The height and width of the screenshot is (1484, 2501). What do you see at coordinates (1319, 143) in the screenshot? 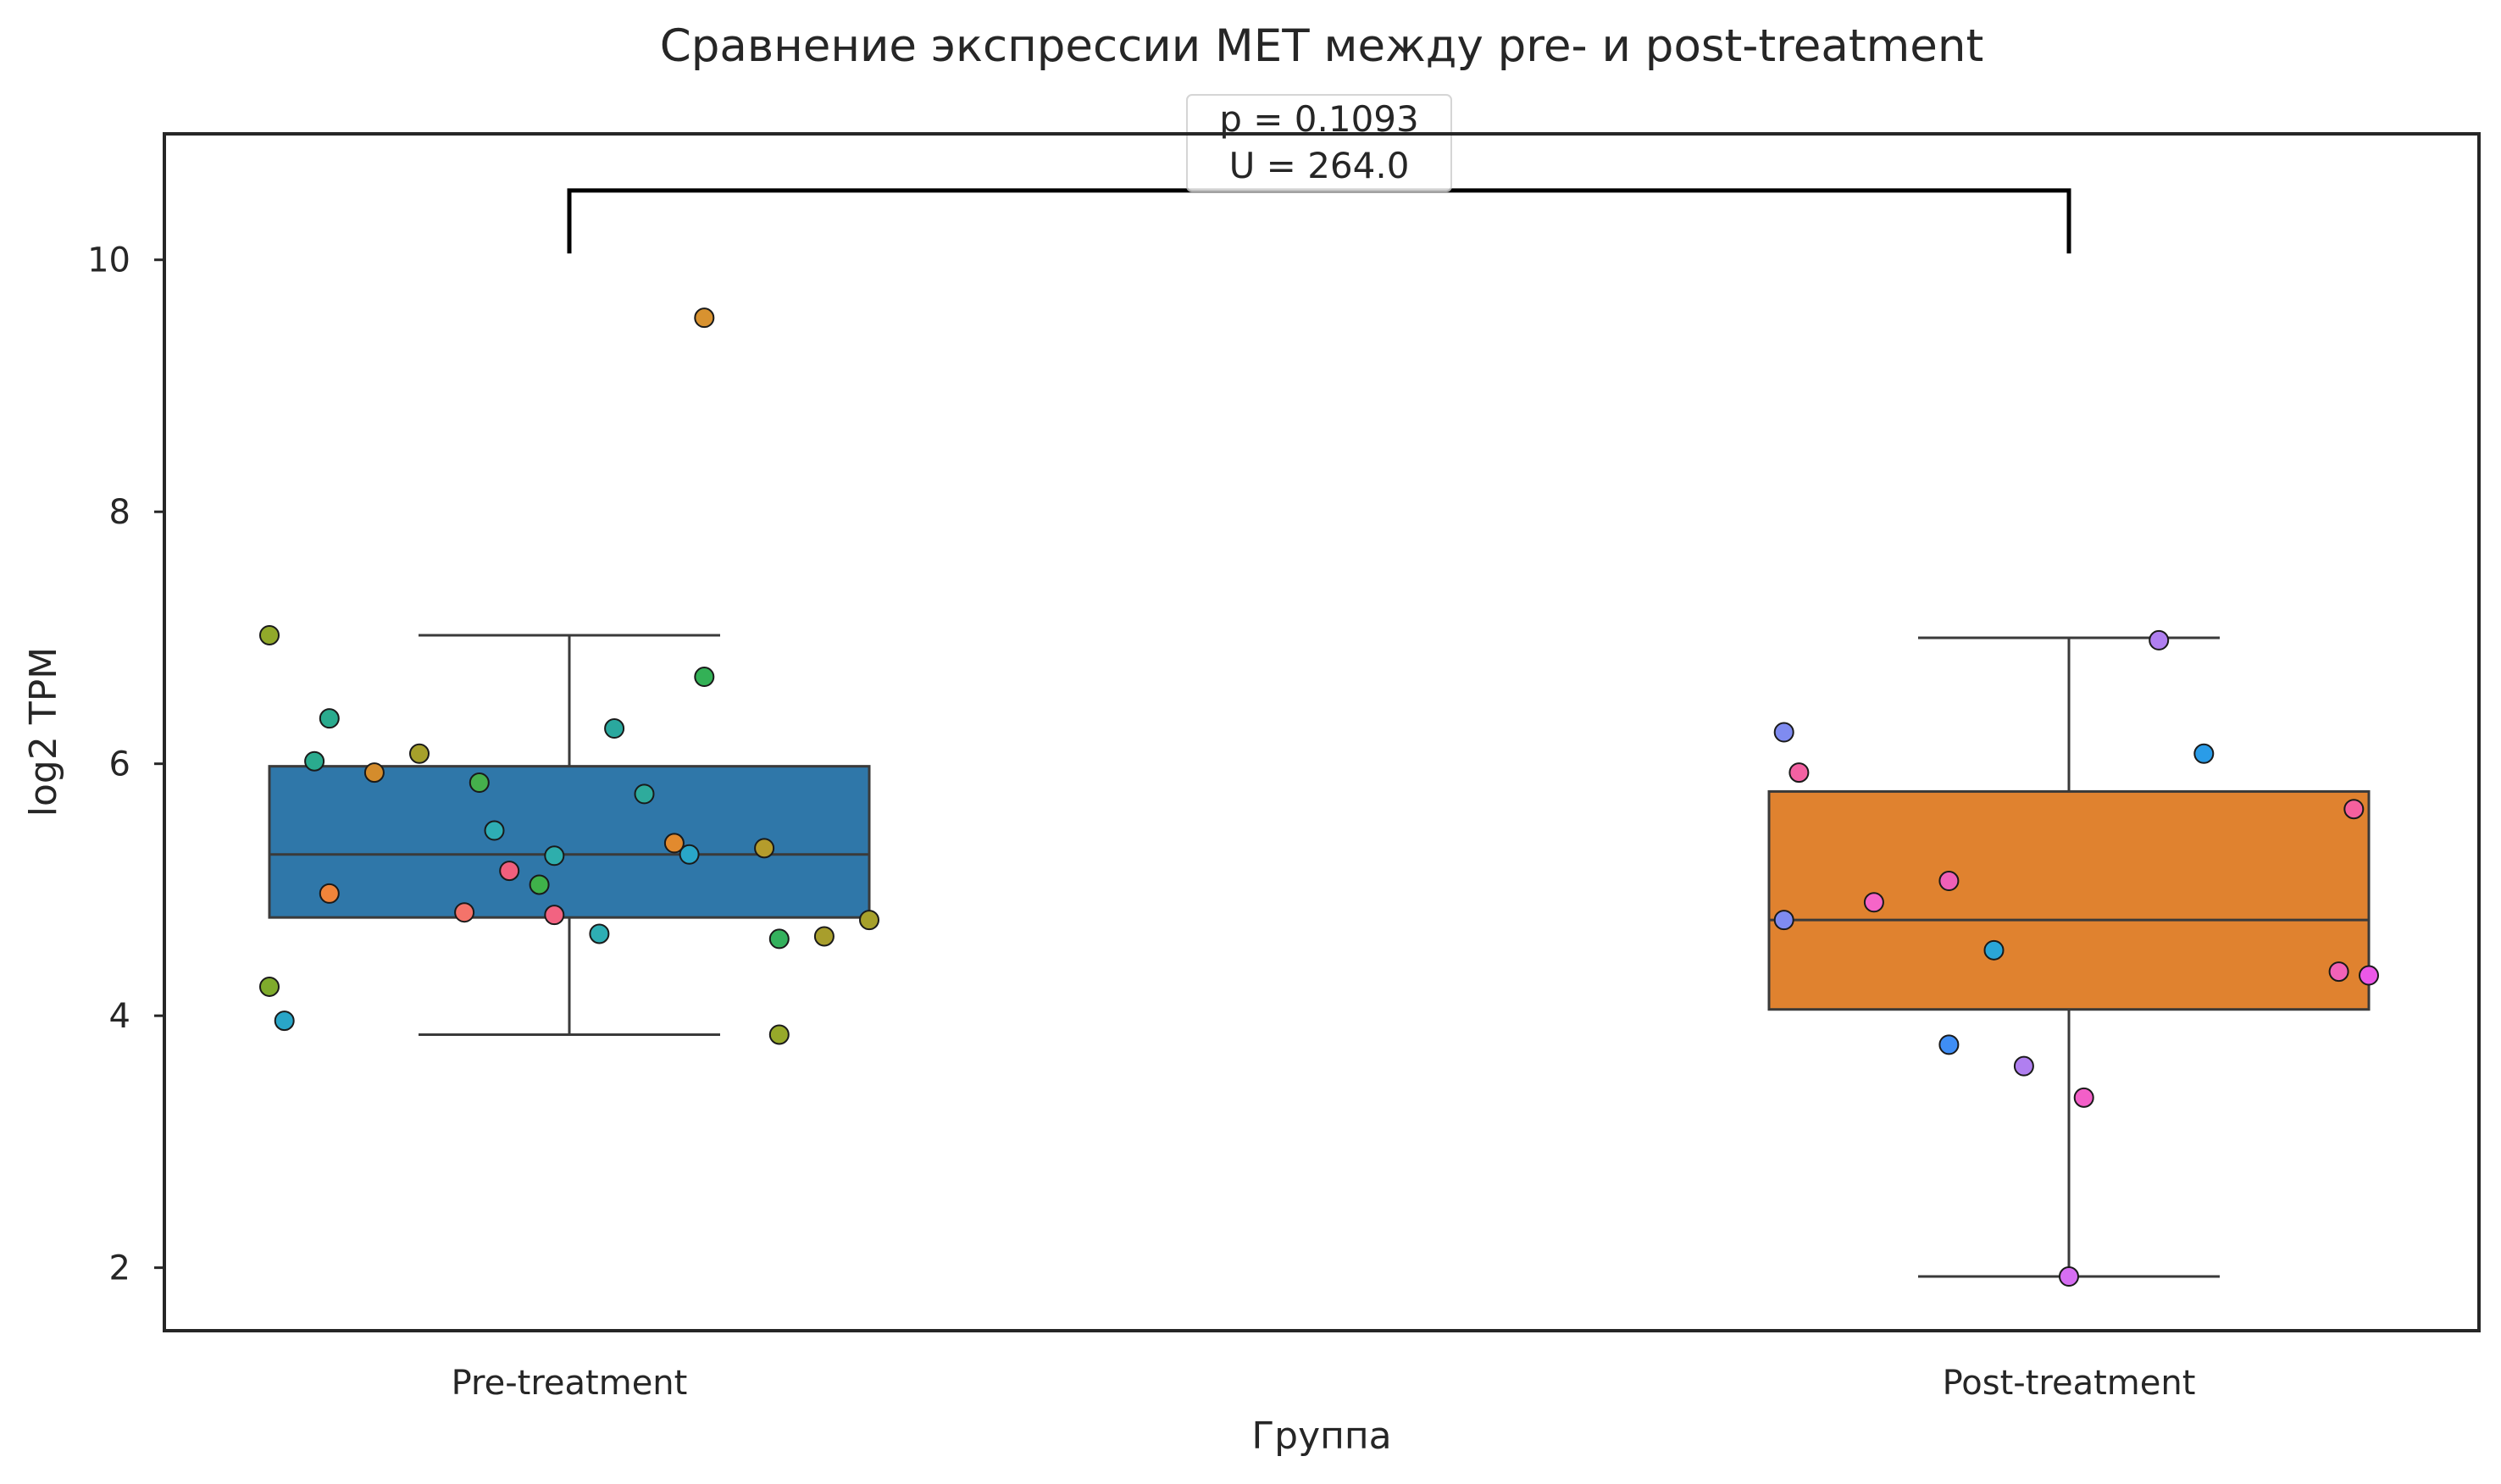
I see `annotation-box` at bounding box center [1319, 143].